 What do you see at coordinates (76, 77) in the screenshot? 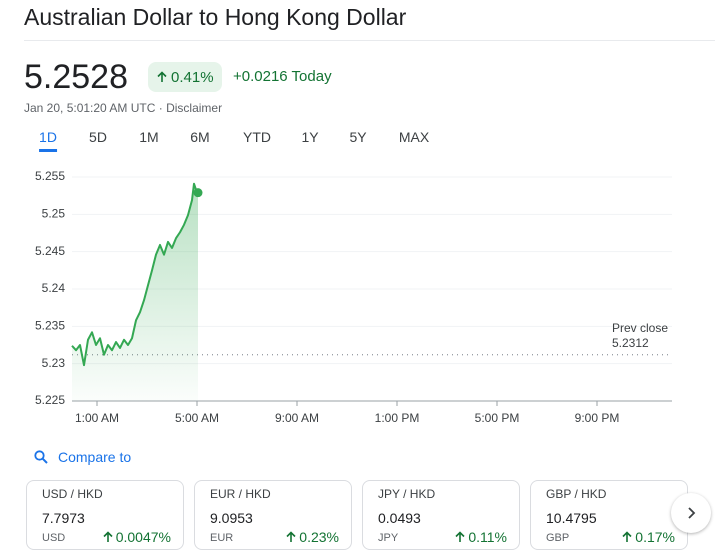
I see `price: 5.2528` at bounding box center [76, 77].